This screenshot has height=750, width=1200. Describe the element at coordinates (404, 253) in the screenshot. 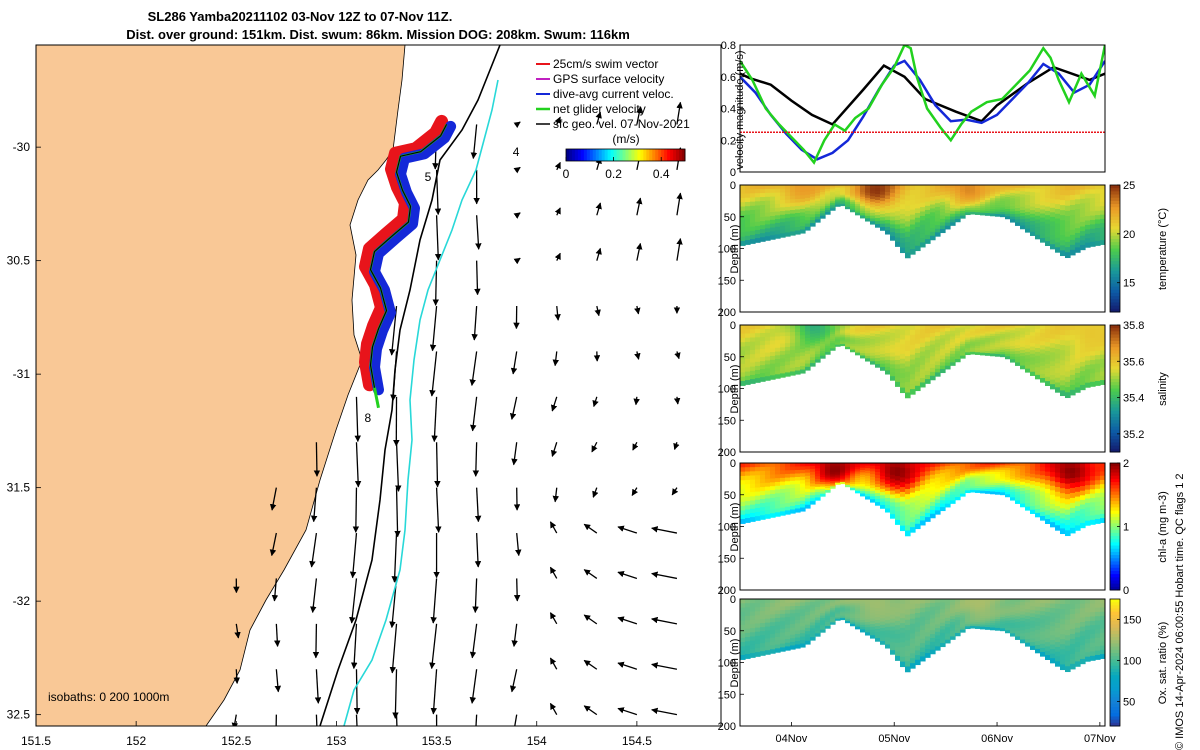

I see `swim-vectors-band` at that location.